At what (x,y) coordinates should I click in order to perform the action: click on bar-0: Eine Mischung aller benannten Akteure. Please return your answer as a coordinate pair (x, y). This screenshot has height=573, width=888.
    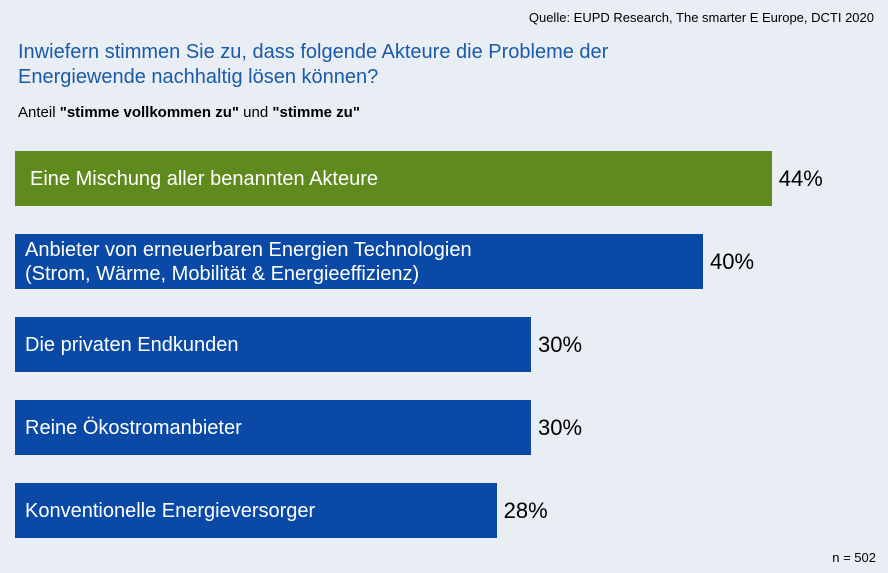
    Looking at the image, I should click on (393, 178).